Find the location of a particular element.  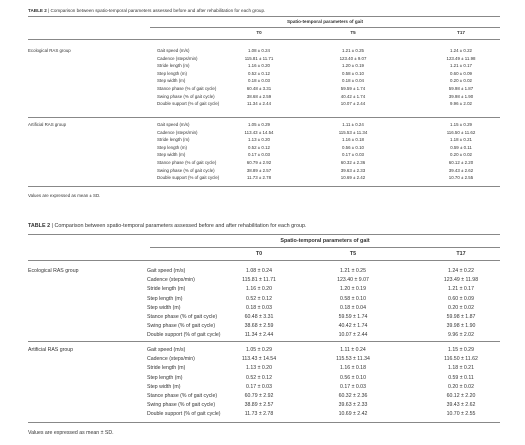

row-value: 1.15 ± 0.29 is located at coordinates (461, 124).